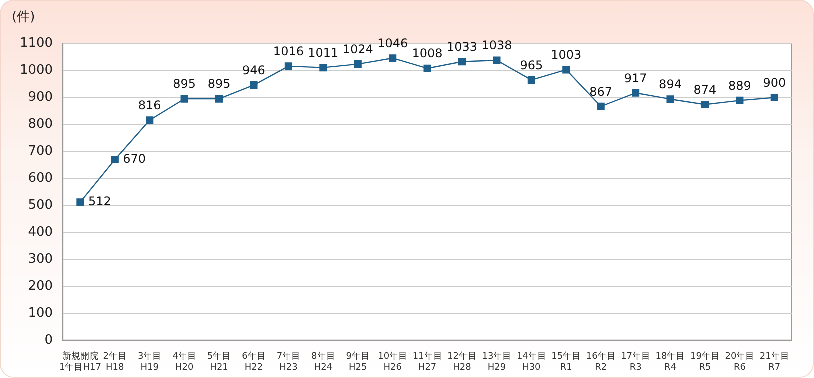 The image size is (814, 378). Describe the element at coordinates (134, 159) in the screenshot. I see `data-label: 670` at that location.